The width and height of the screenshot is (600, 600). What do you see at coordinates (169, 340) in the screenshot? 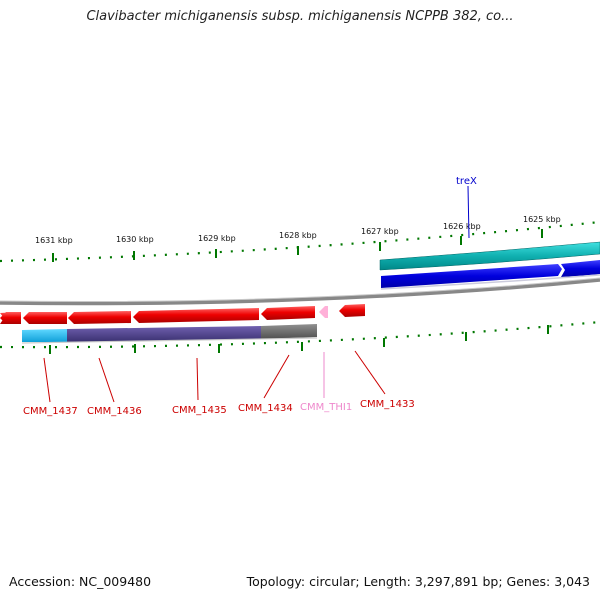
I see `reverse-feature-shadow` at bounding box center [169, 340].